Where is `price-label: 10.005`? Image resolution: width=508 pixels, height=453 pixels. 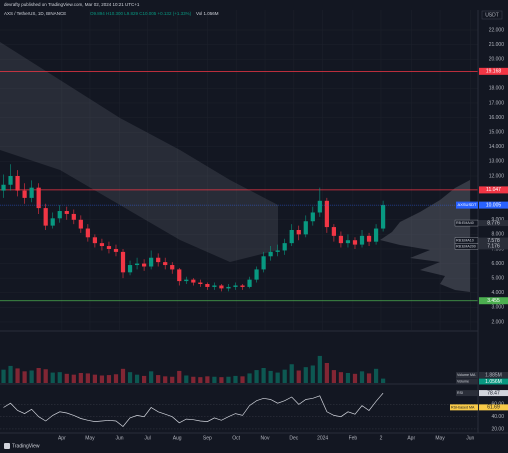
price-label: 10.005 is located at coordinates (494, 205).